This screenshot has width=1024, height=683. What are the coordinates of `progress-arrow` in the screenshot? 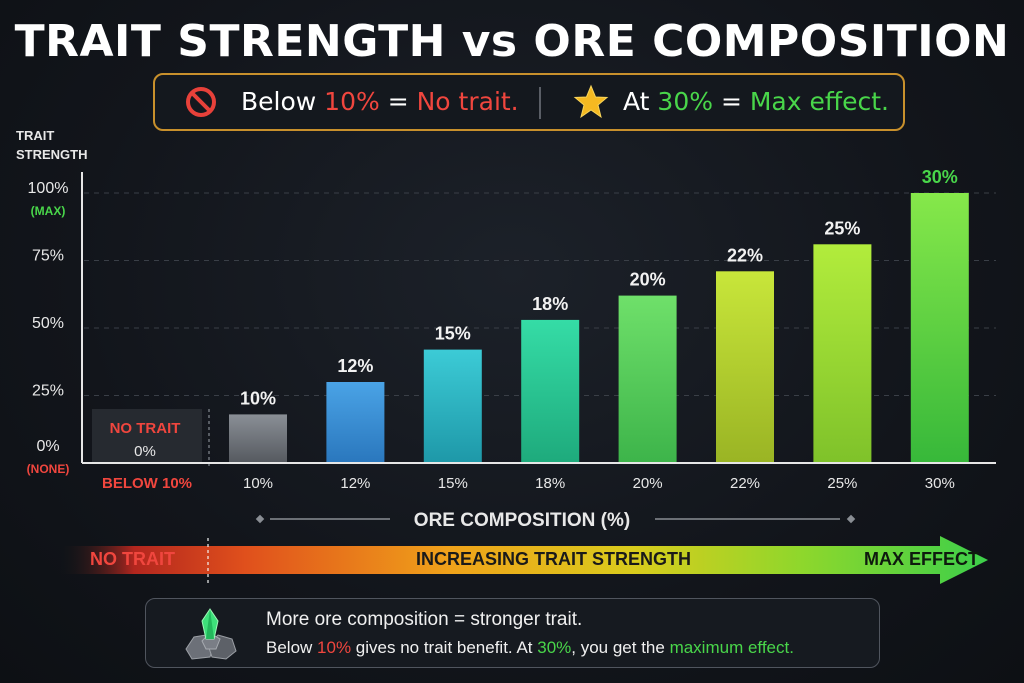 It's located at (524, 560).